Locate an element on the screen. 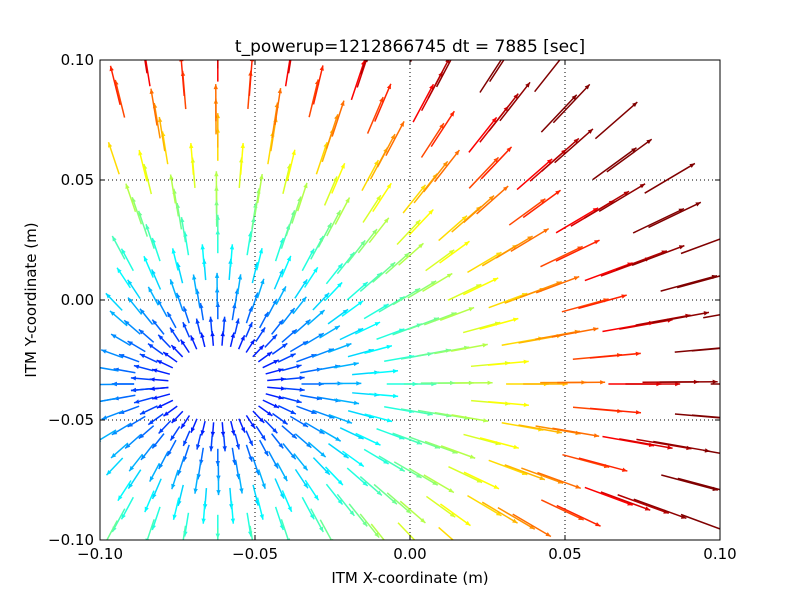 This screenshot has width=800, height=600. y-tick-label: 0.00 is located at coordinates (77, 300).